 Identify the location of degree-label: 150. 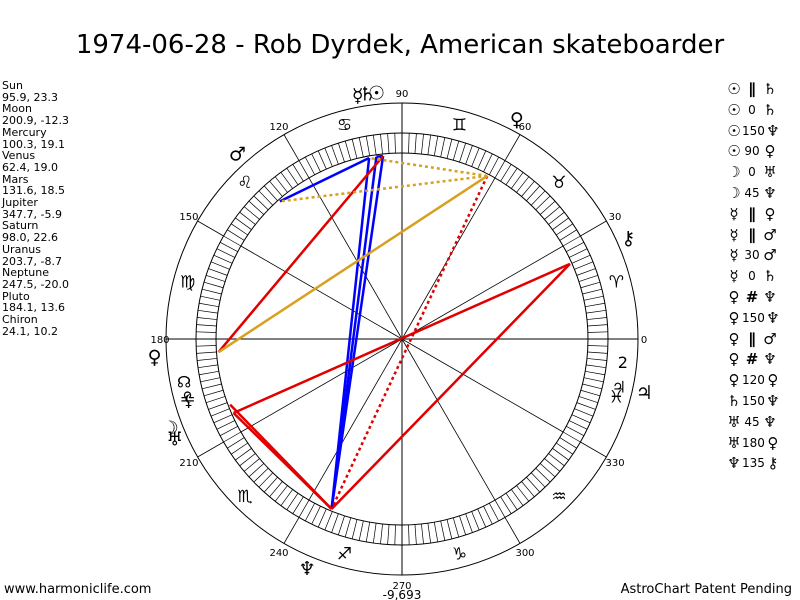
(188, 217).